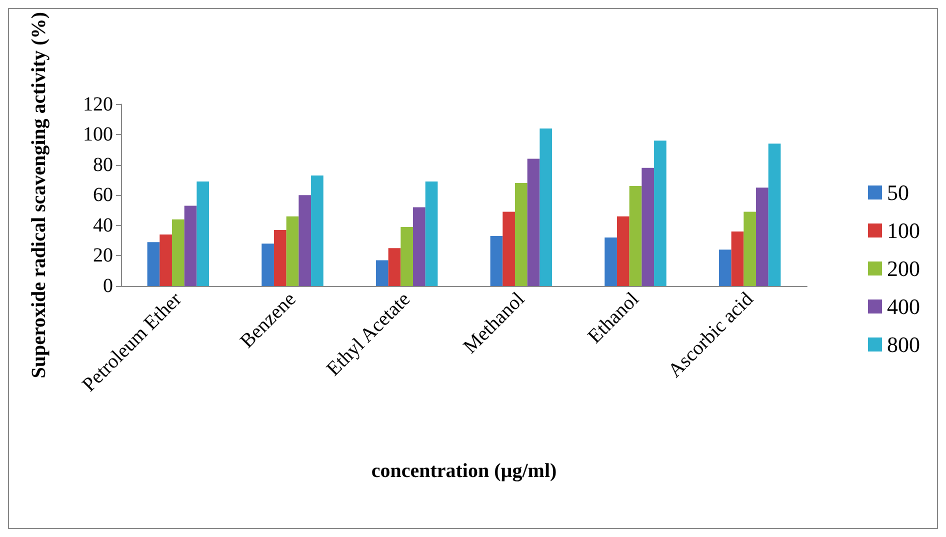  I want to click on legend-label: 800, so click(903, 344).